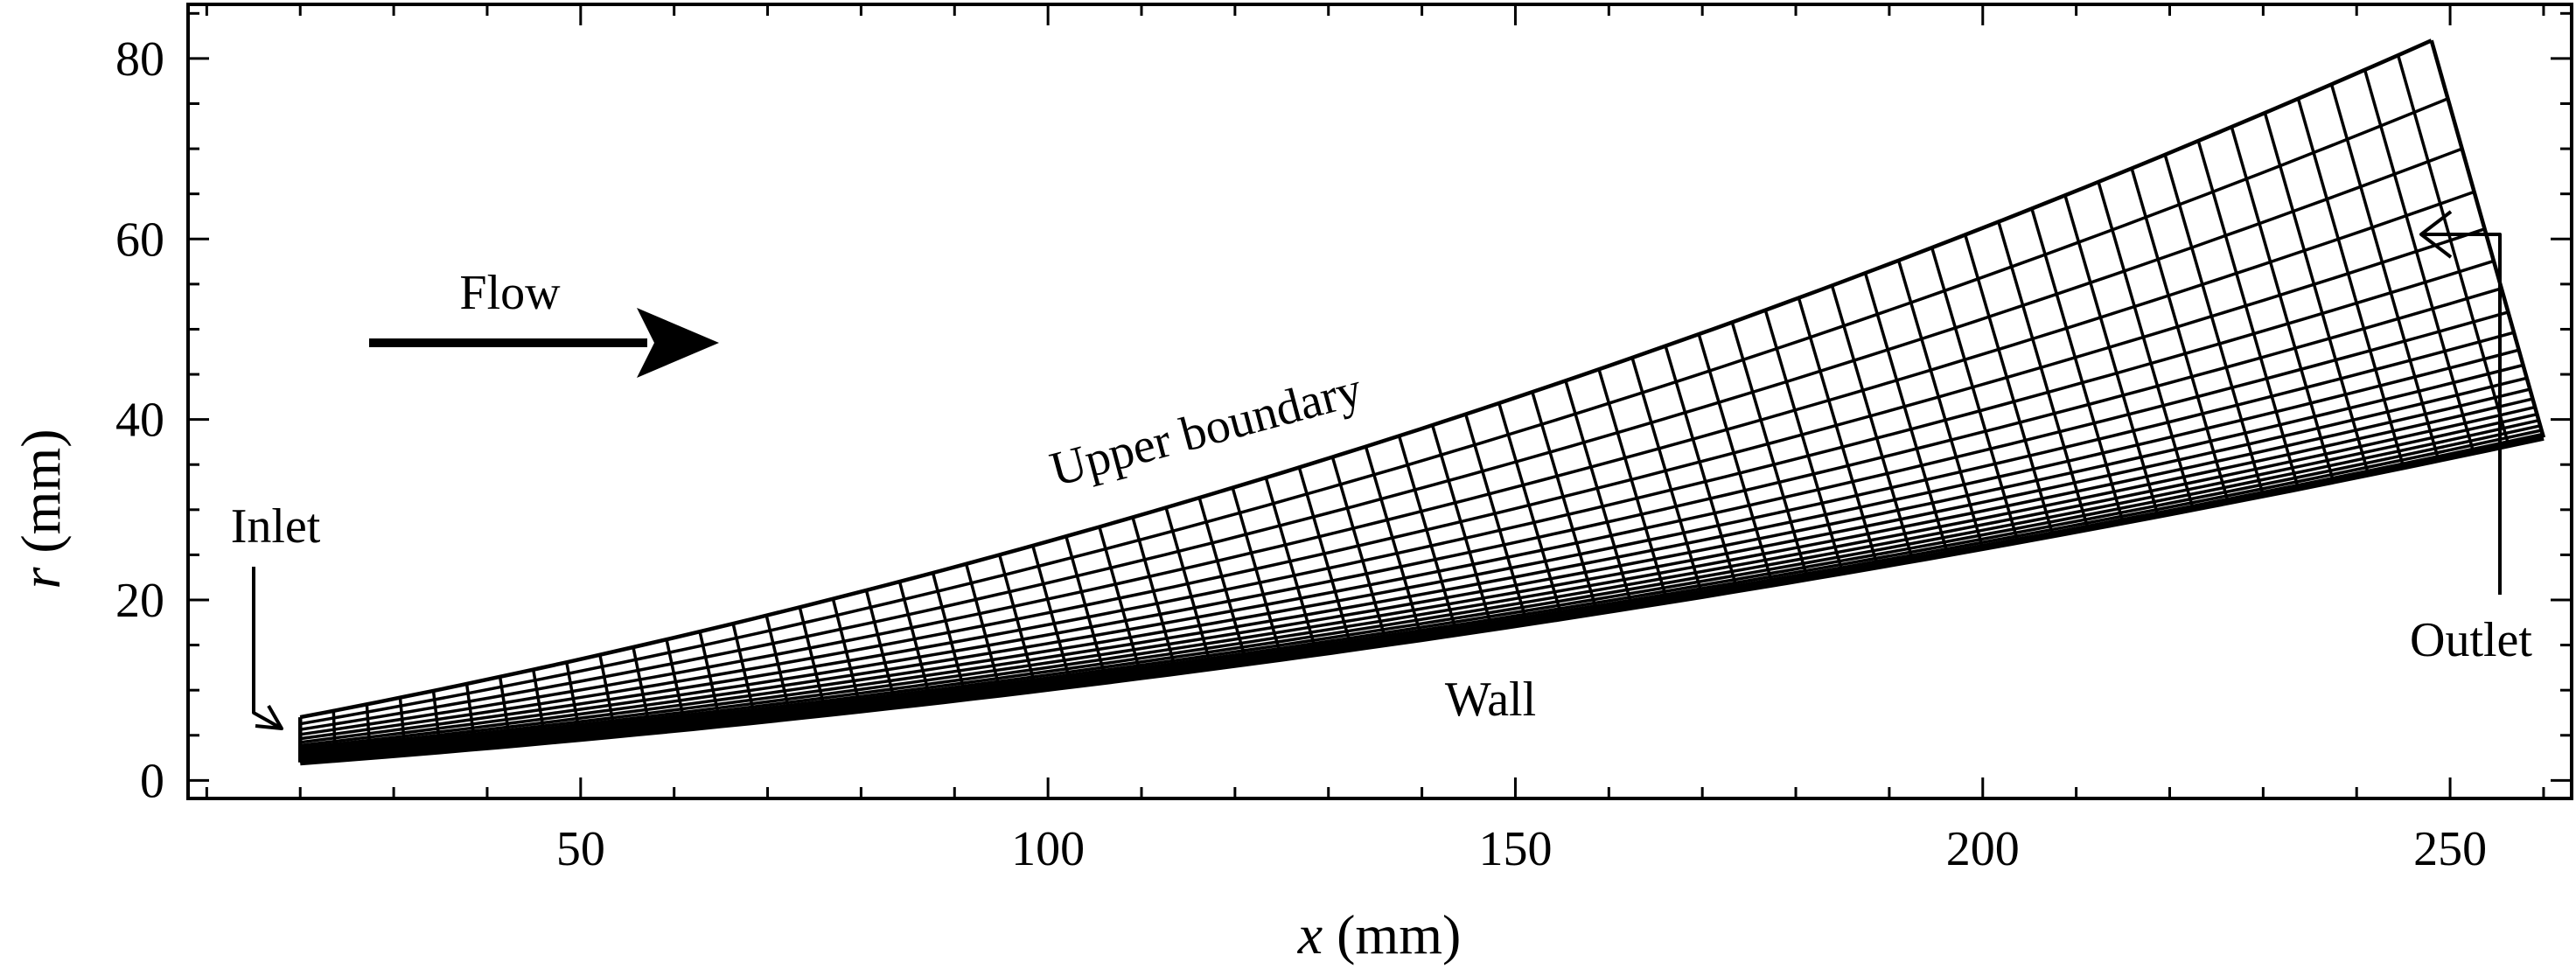  What do you see at coordinates (1490, 700) in the screenshot?
I see `wall-label: Wall` at bounding box center [1490, 700].